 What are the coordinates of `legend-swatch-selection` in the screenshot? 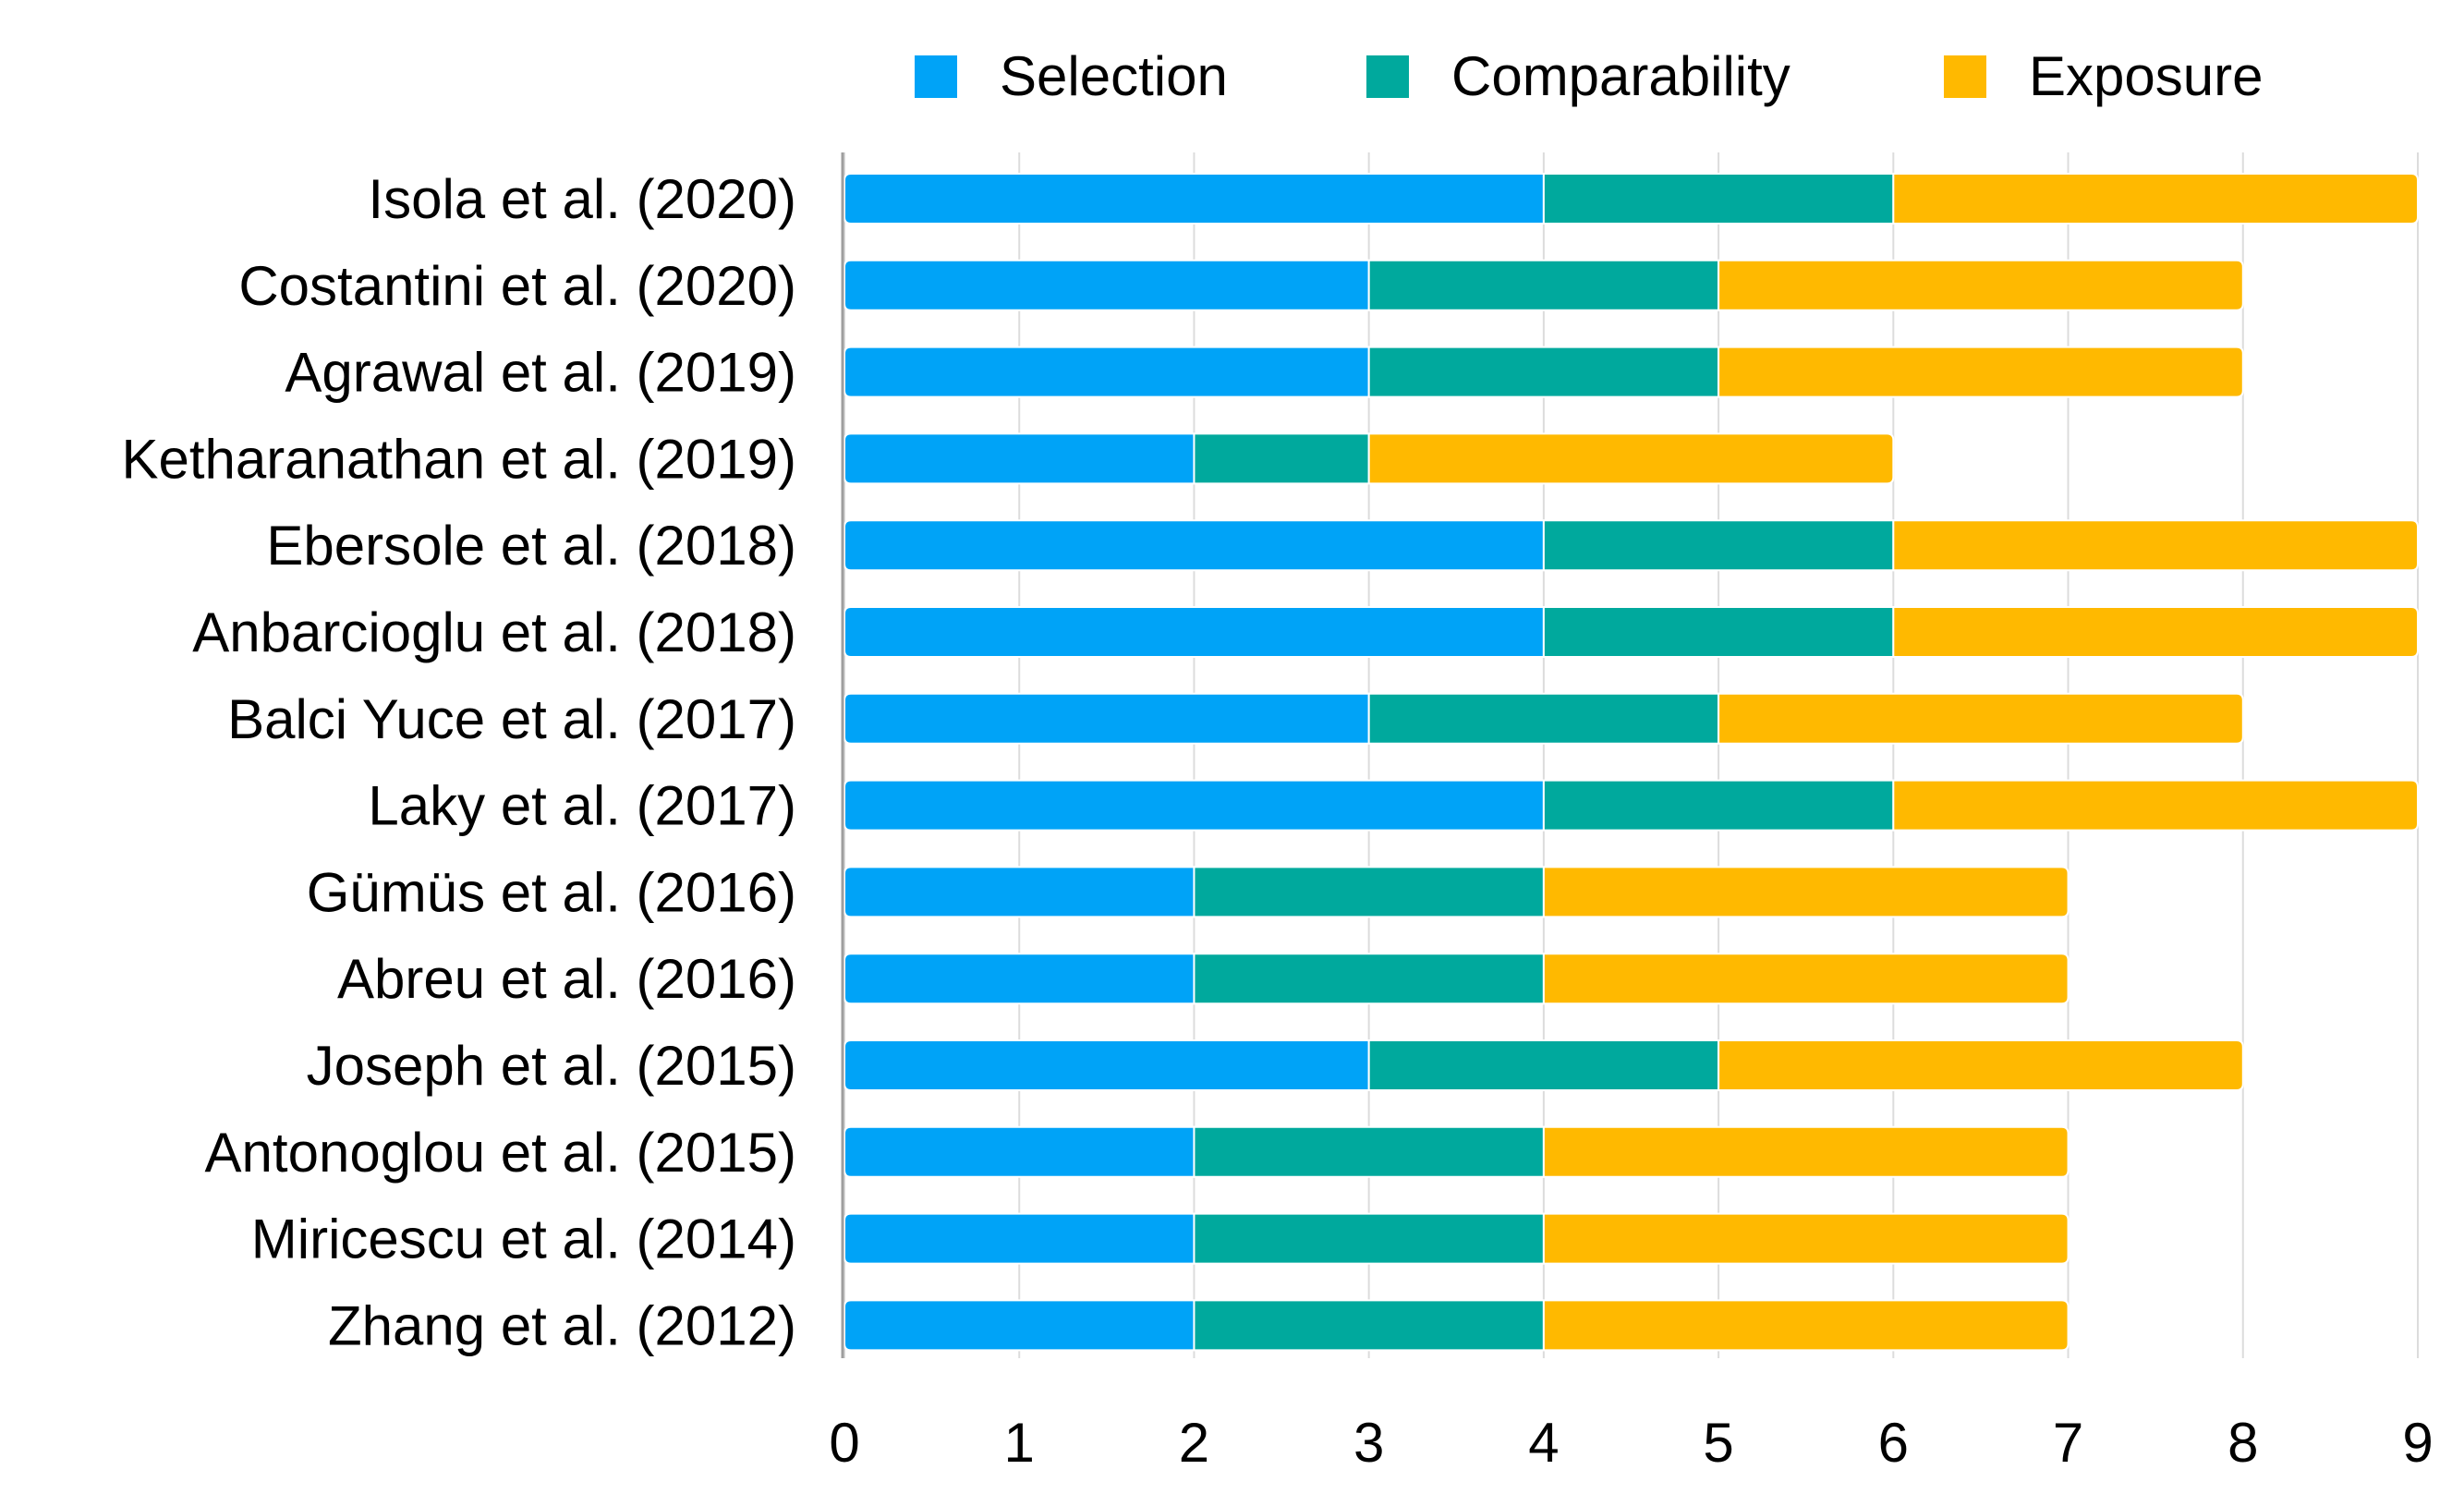 It's located at (936, 76).